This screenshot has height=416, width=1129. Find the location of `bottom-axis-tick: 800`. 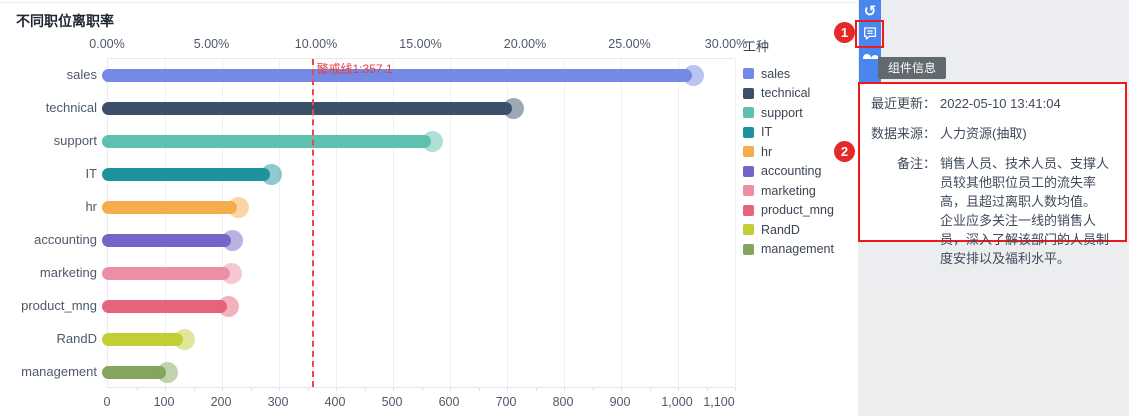

bottom-axis-tick: 800 is located at coordinates (563, 402).